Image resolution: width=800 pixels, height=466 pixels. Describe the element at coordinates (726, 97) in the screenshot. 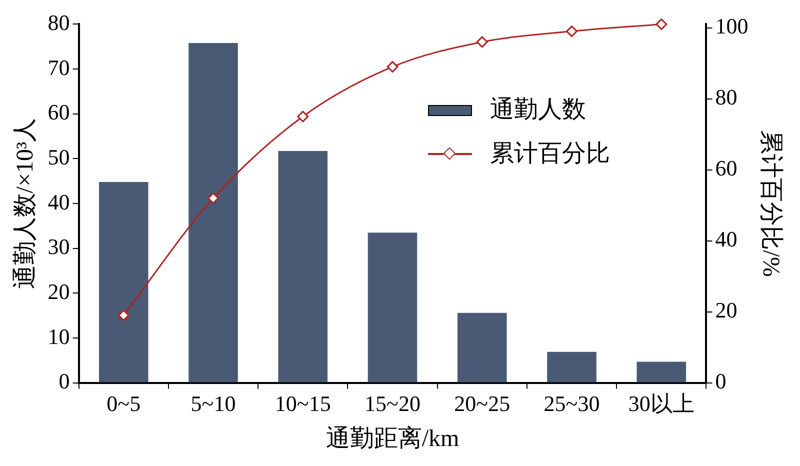

I see `y2-tick-label: 80` at that location.